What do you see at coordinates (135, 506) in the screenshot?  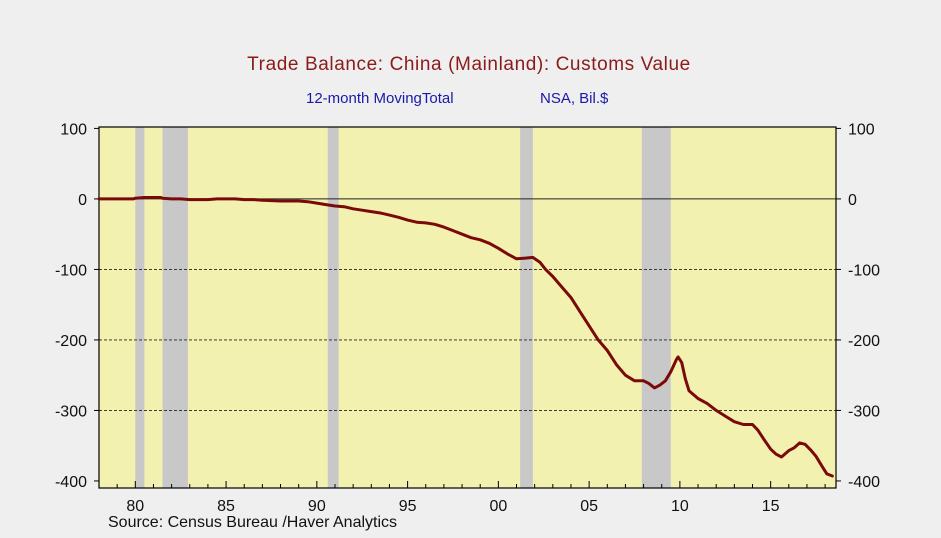 I see `x-tick-label-0: 80` at bounding box center [135, 506].